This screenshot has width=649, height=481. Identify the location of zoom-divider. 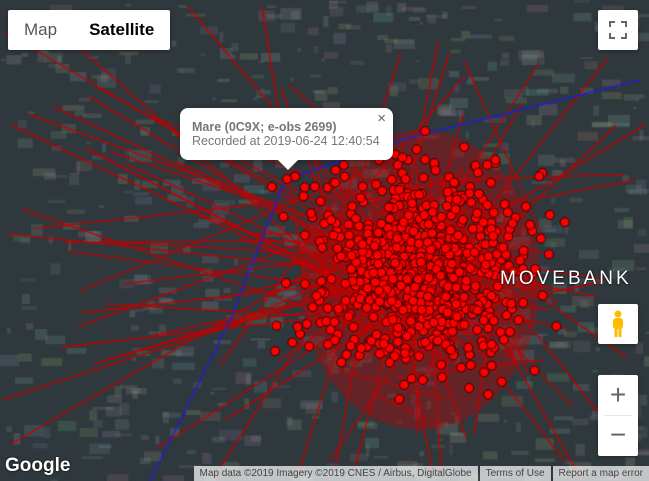
(618, 415).